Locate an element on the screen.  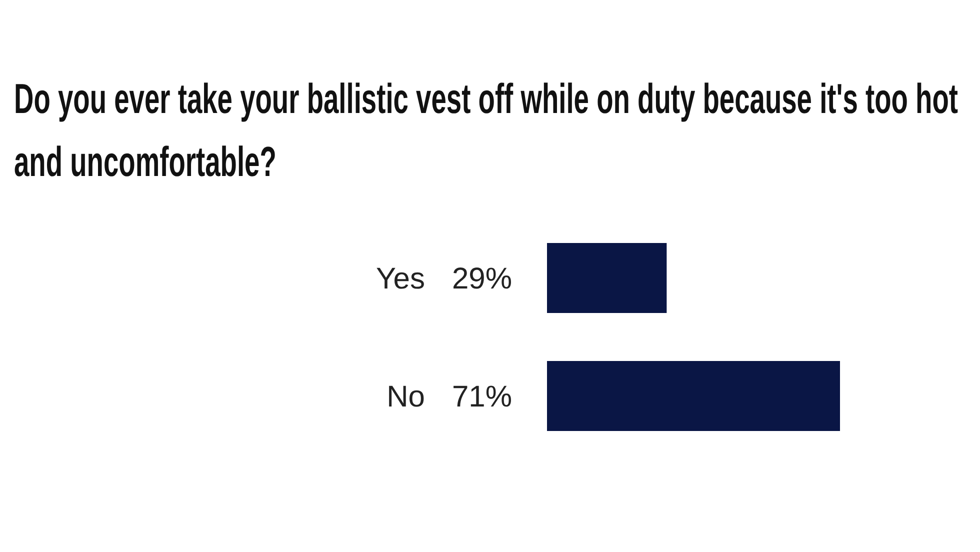
data-label: 71% is located at coordinates (482, 397).